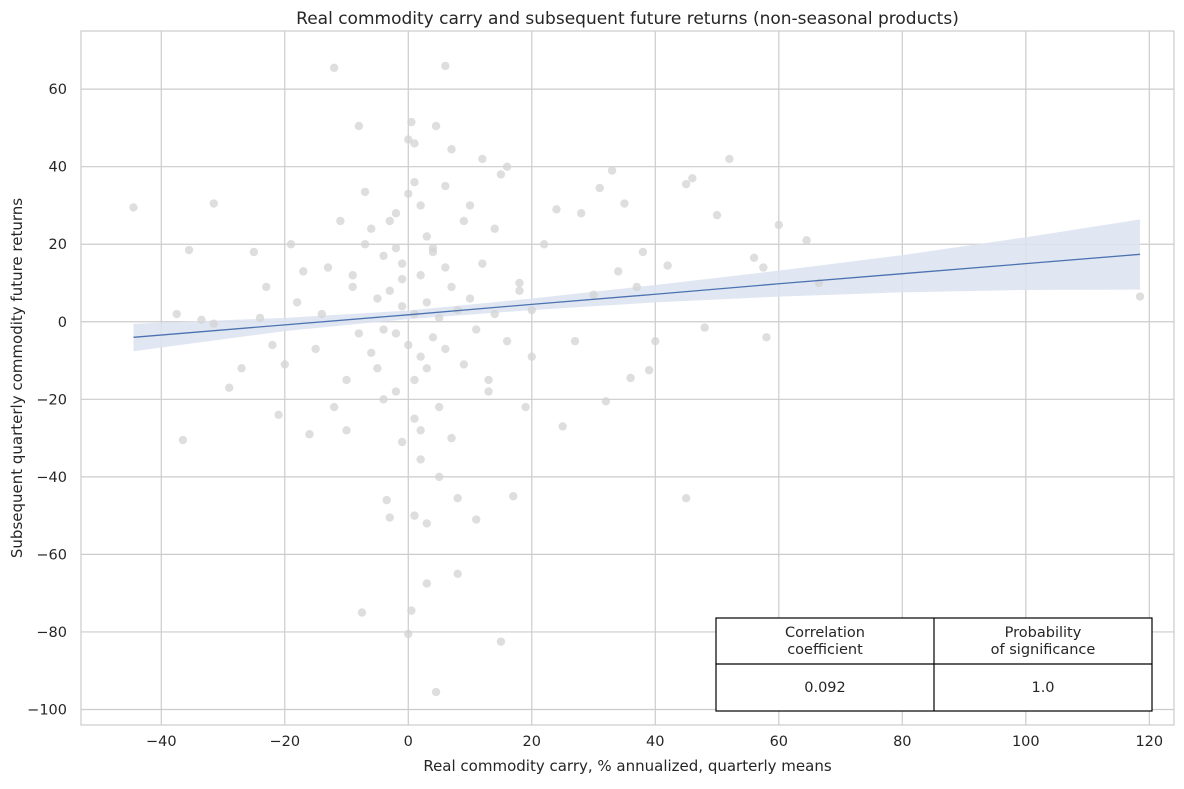 The width and height of the screenshot is (1184, 789). Describe the element at coordinates (825, 650) in the screenshot. I see `table-header-correlation-line2: coefficient` at that location.